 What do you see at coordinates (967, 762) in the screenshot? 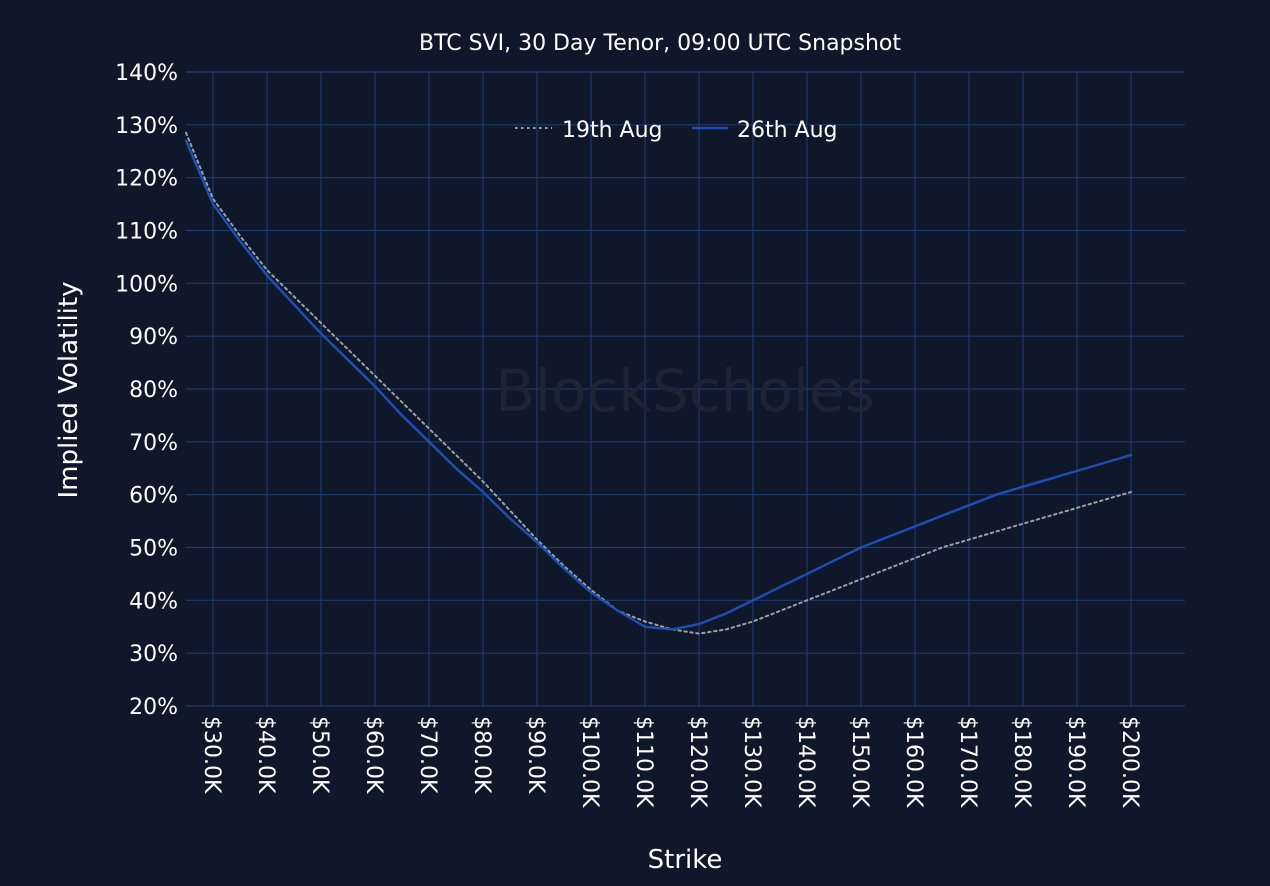
I see `x-tick-label: $170.0K` at bounding box center [967, 762].